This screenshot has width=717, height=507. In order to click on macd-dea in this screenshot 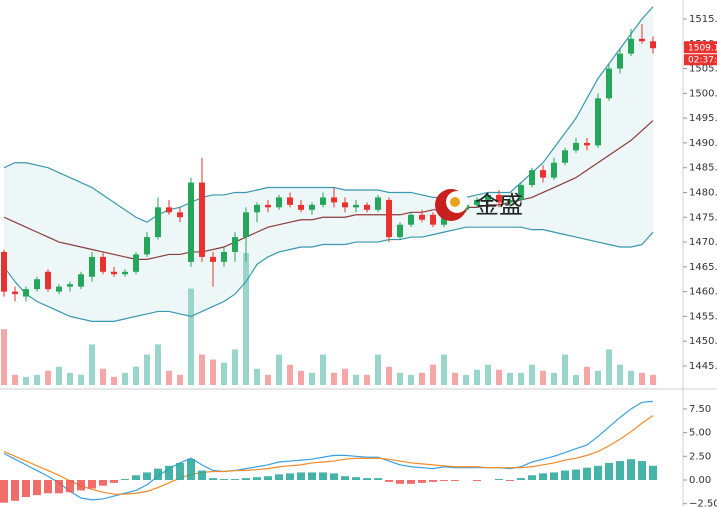, I will do `click(328, 455)`.